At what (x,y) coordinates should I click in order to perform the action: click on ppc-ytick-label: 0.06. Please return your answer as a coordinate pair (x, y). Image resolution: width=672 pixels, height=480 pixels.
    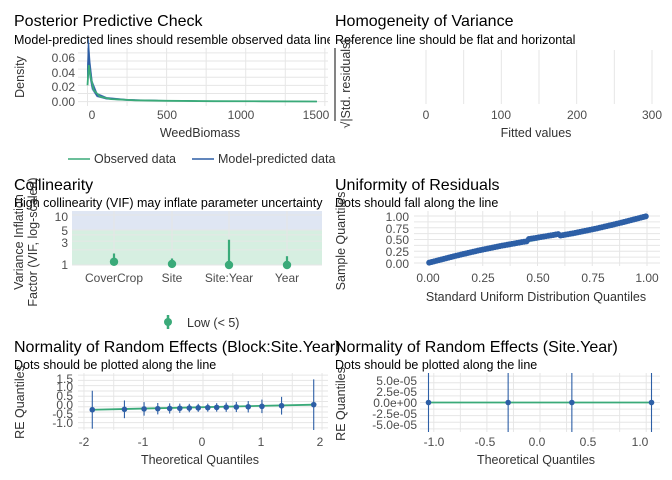
    Looking at the image, I should click on (64, 58).